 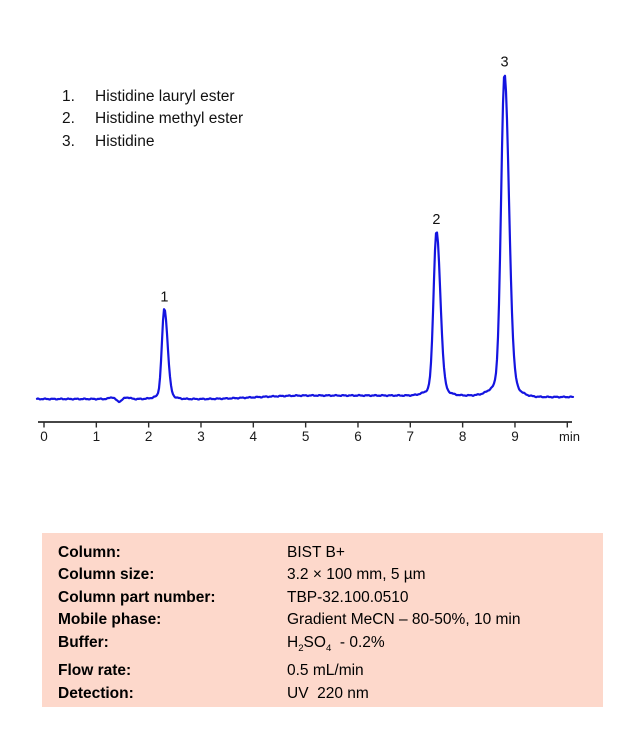 I want to click on param-value: 0.5 mL/min, so click(x=325, y=671).